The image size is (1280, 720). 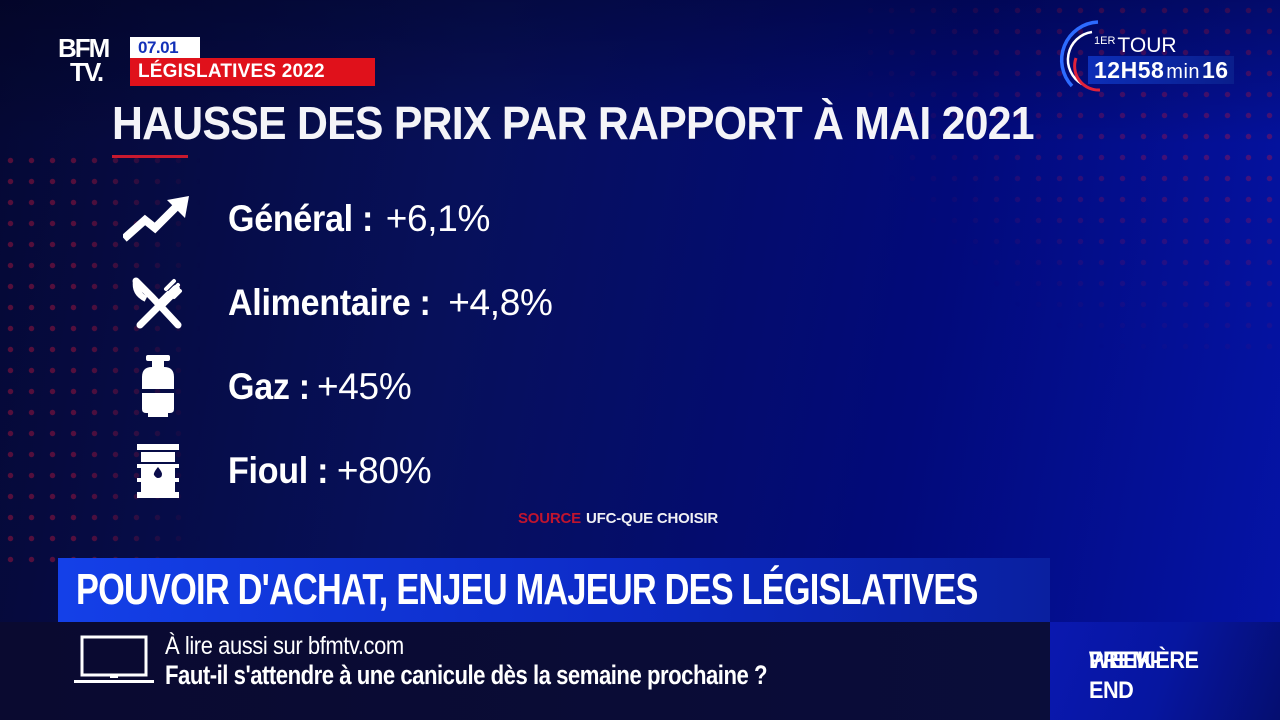 What do you see at coordinates (284, 646) in the screenshot?
I see `ticker-source-line: À lire aussi sur bfmtv.com` at bounding box center [284, 646].